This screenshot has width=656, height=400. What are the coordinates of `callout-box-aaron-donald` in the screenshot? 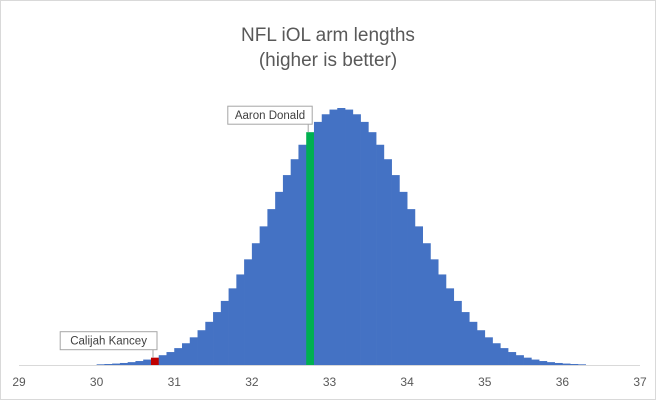 It's located at (270, 115).